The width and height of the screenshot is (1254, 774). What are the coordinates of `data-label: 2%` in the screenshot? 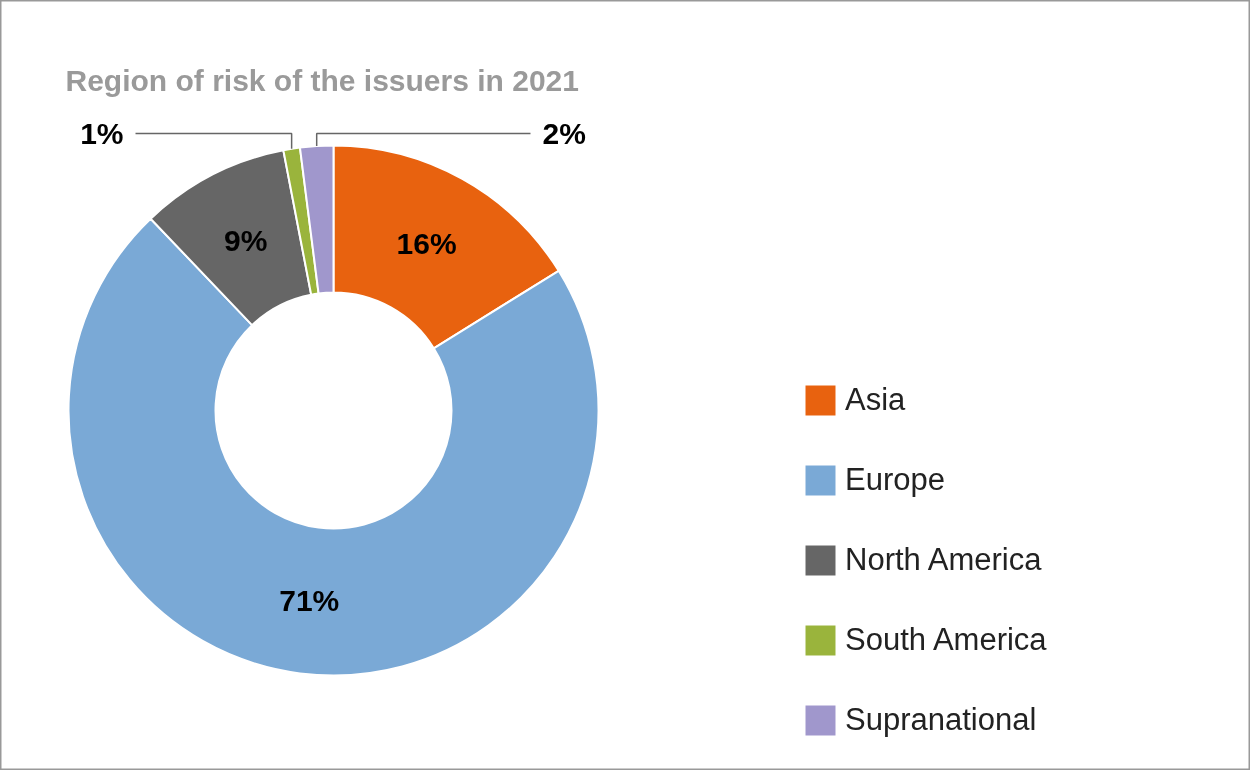 It's located at (564, 133).